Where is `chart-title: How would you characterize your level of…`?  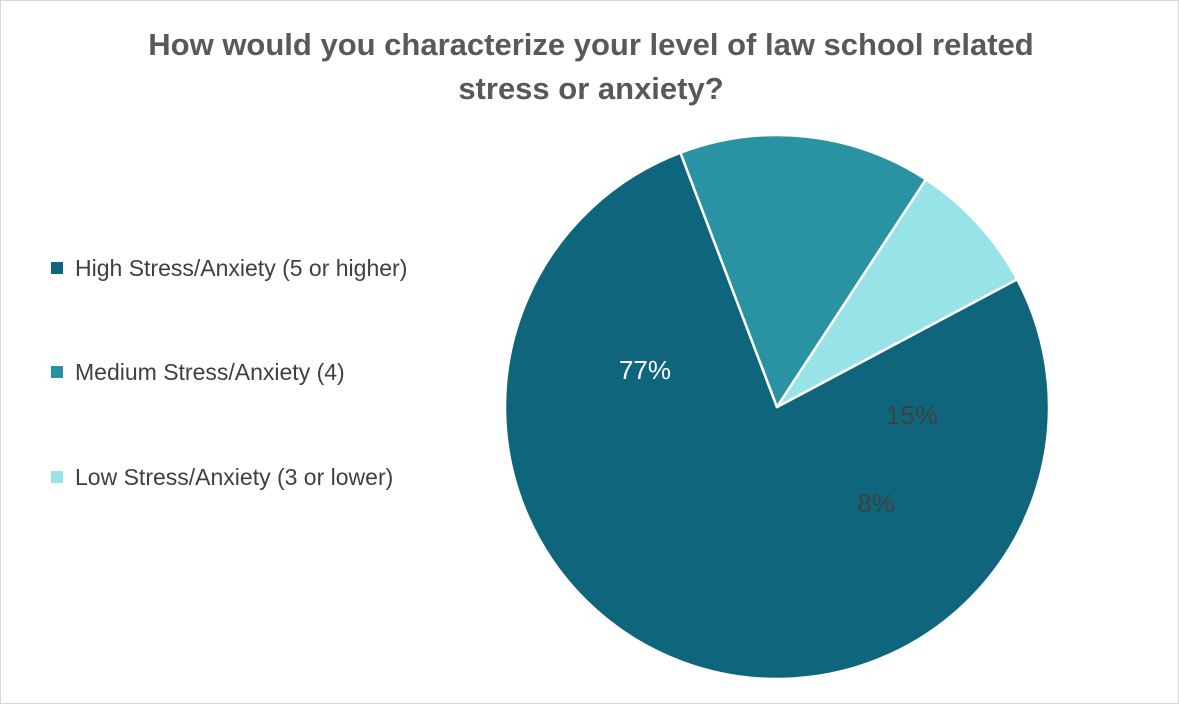 chart-title: How would you characterize your level of… is located at coordinates (591, 66).